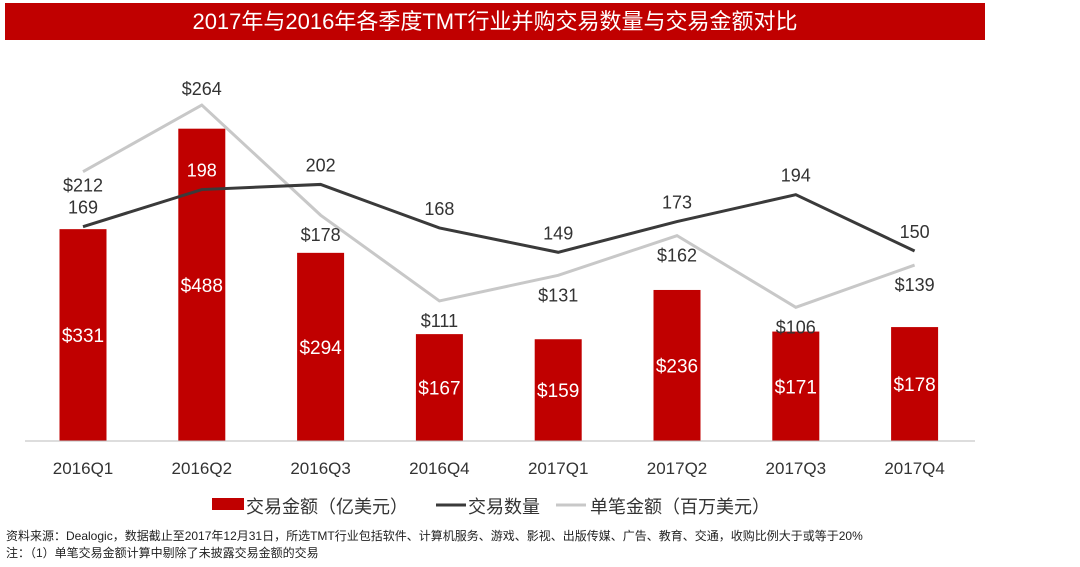 Image resolution: width=1080 pixels, height=567 pixels. Describe the element at coordinates (680, 507) in the screenshot. I see `legend-label: 单笔金额（百万美元）` at that location.